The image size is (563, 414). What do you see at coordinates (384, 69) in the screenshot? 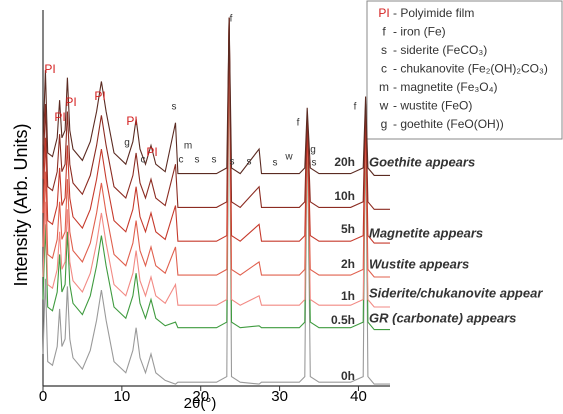
I see `legend-key: c` at bounding box center [384, 69].